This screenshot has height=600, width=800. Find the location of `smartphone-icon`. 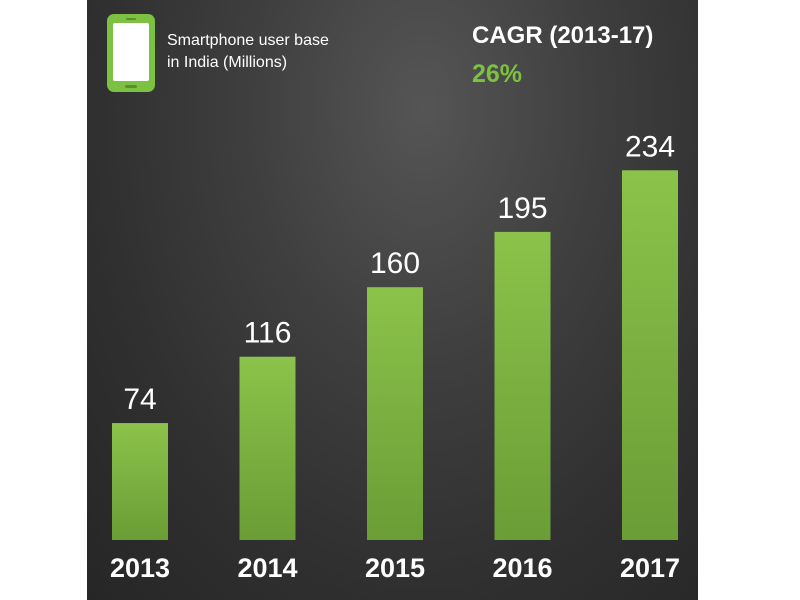

smartphone-icon is located at coordinates (131, 53).